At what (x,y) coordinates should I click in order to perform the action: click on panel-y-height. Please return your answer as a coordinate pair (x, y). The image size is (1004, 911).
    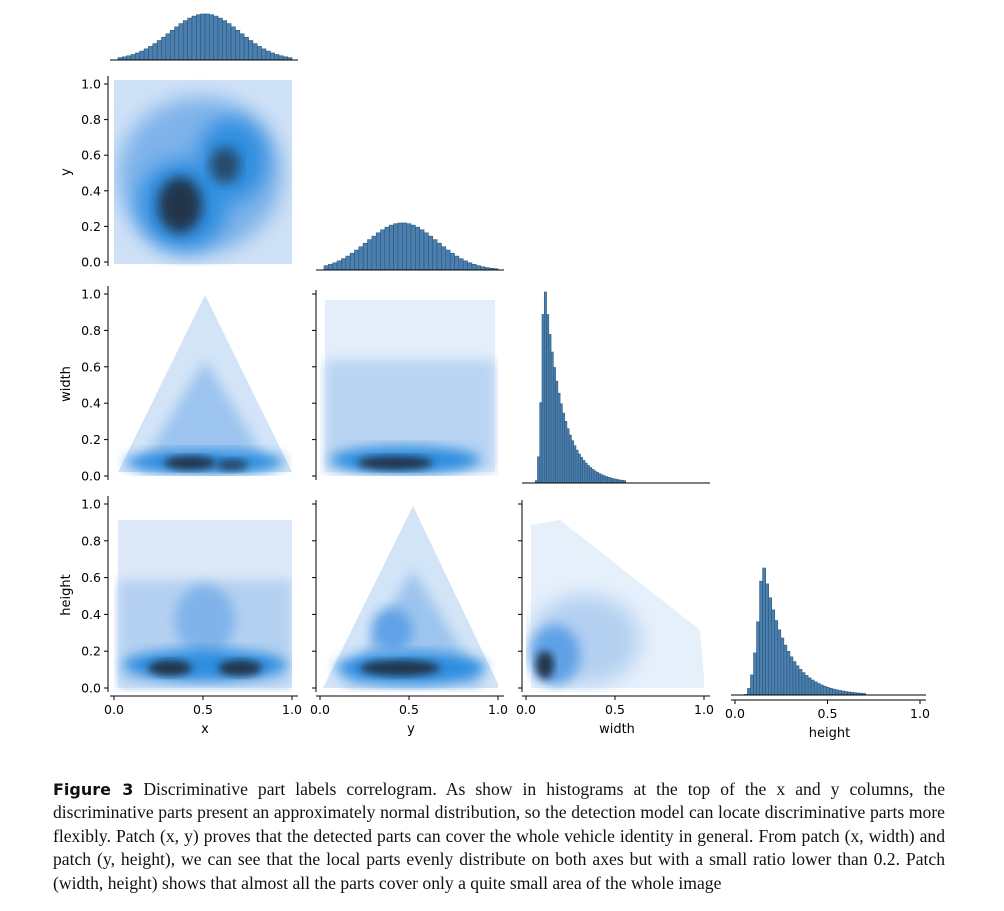
    Looking at the image, I should click on (410, 597).